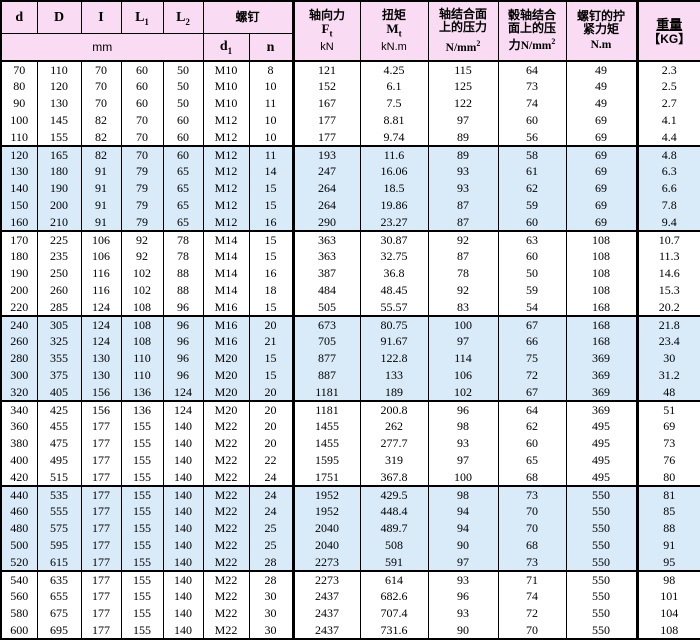 The image size is (700, 640). Describe the element at coordinates (18, 392) in the screenshot. I see `cell: 320` at that location.